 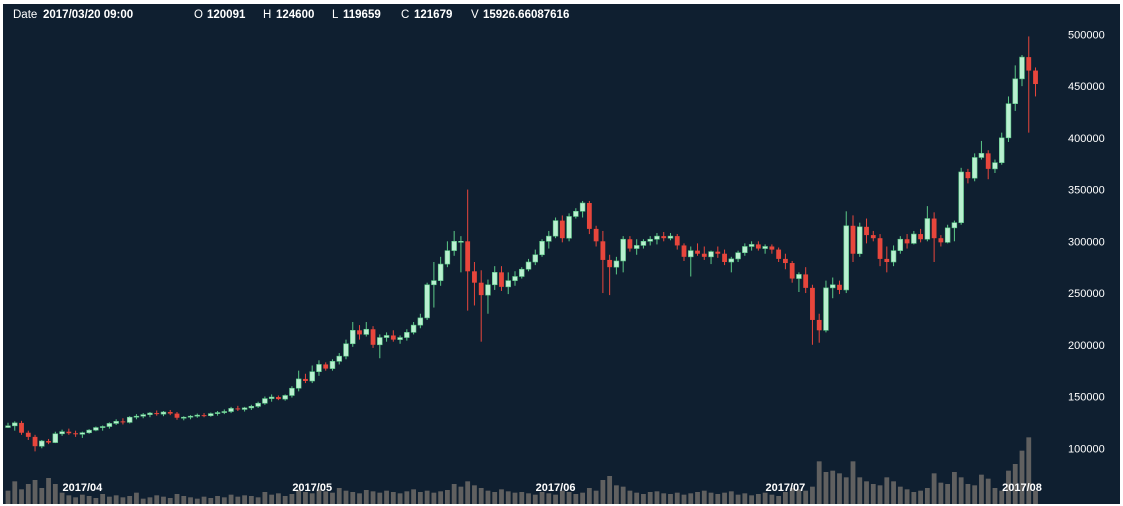 I want to click on y-tick-label: 100000, so click(x=1086, y=449).